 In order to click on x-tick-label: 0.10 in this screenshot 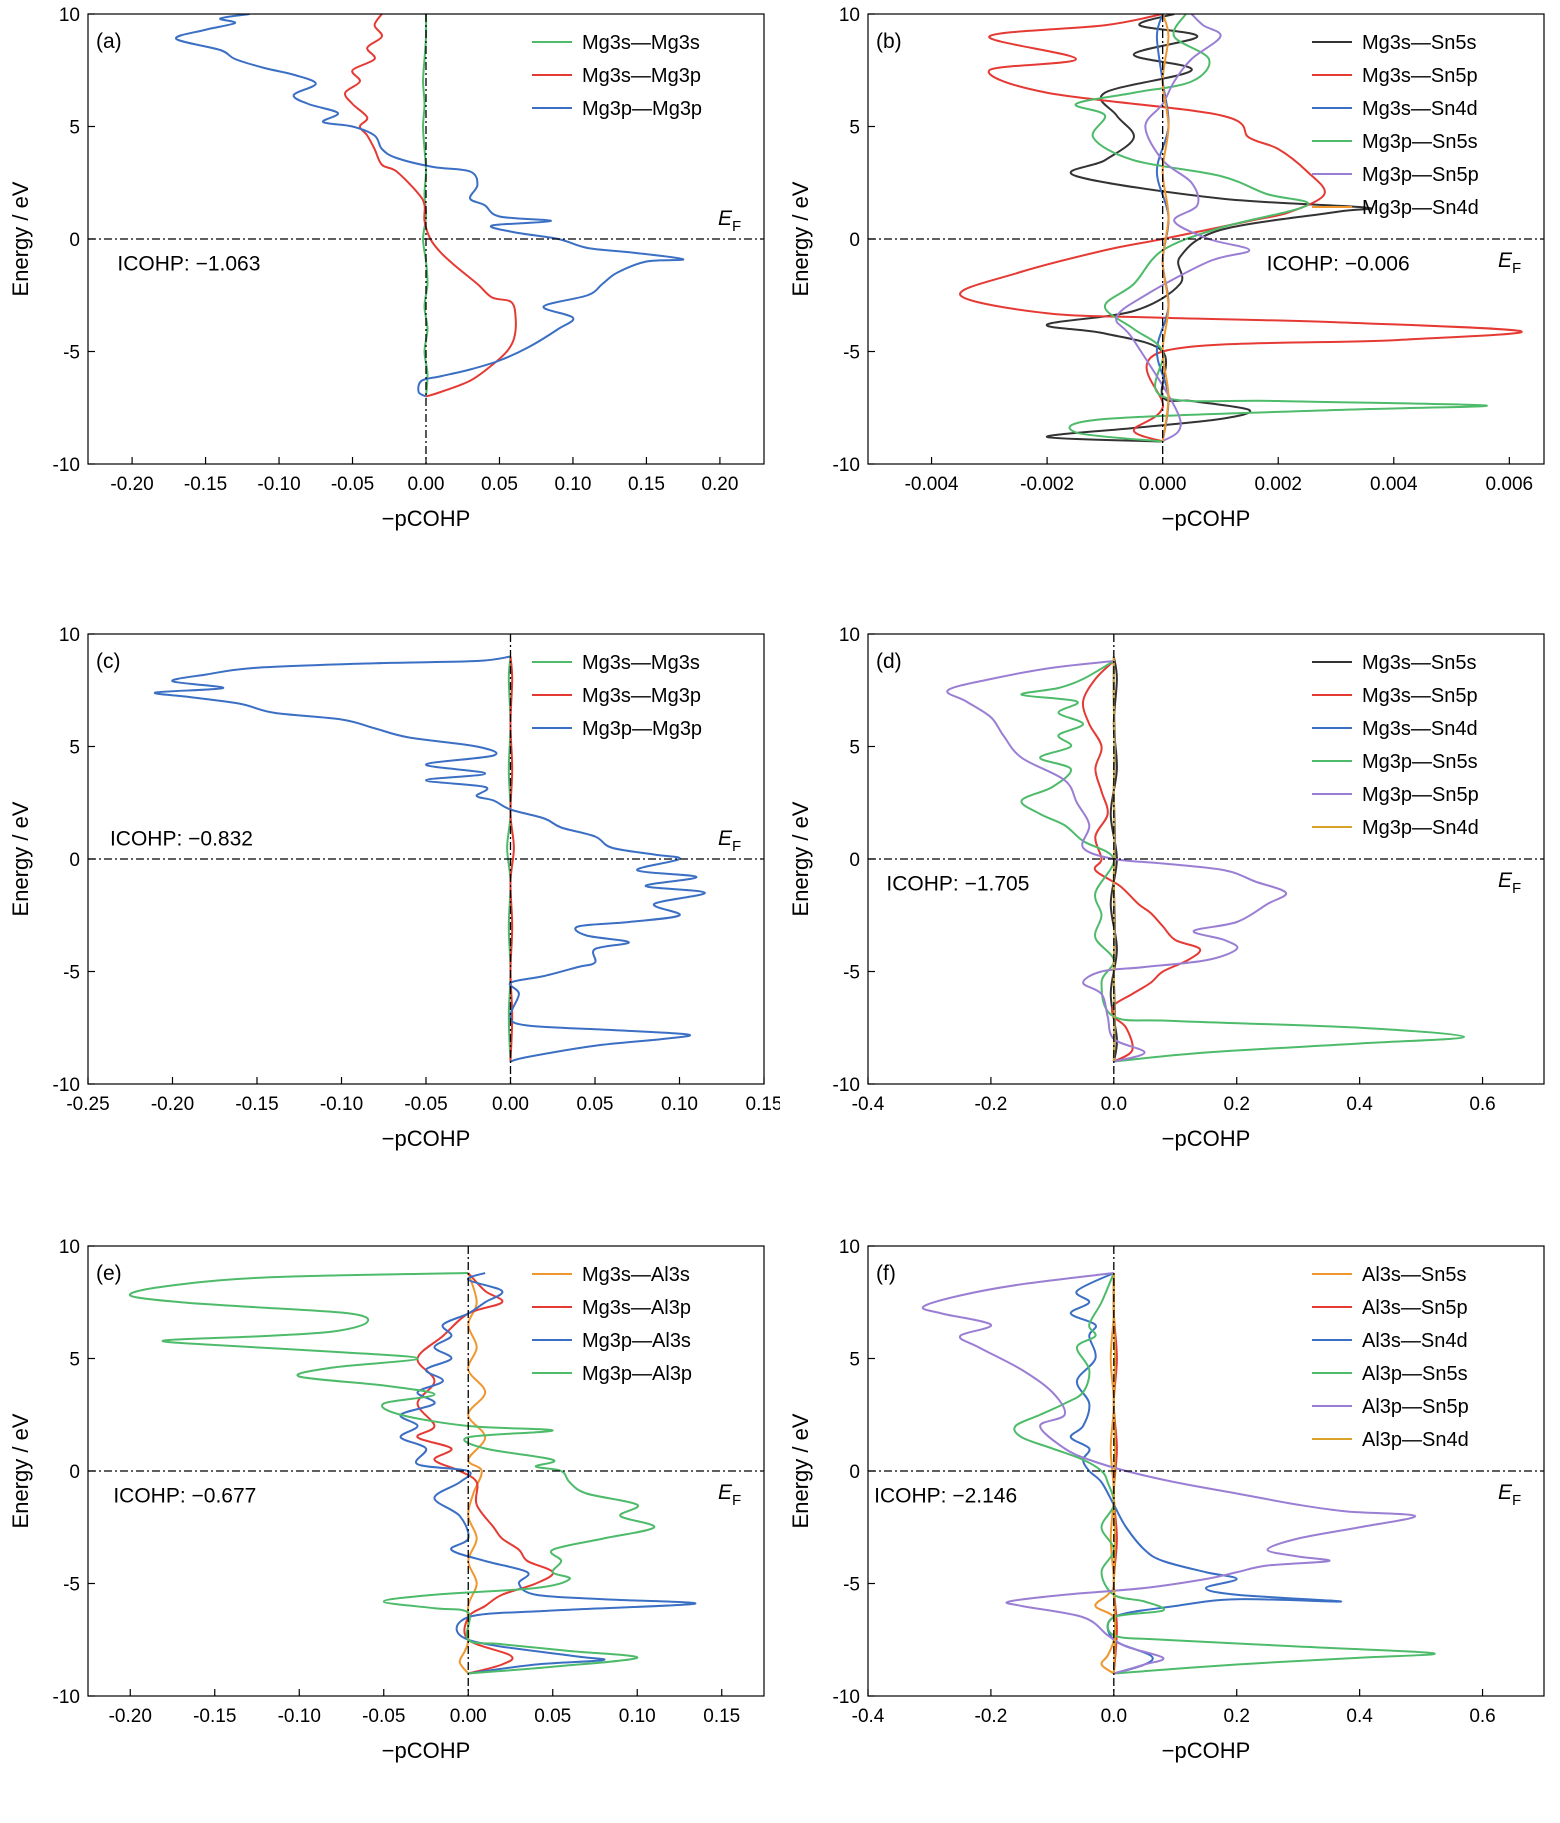, I will do `click(679, 1104)`.